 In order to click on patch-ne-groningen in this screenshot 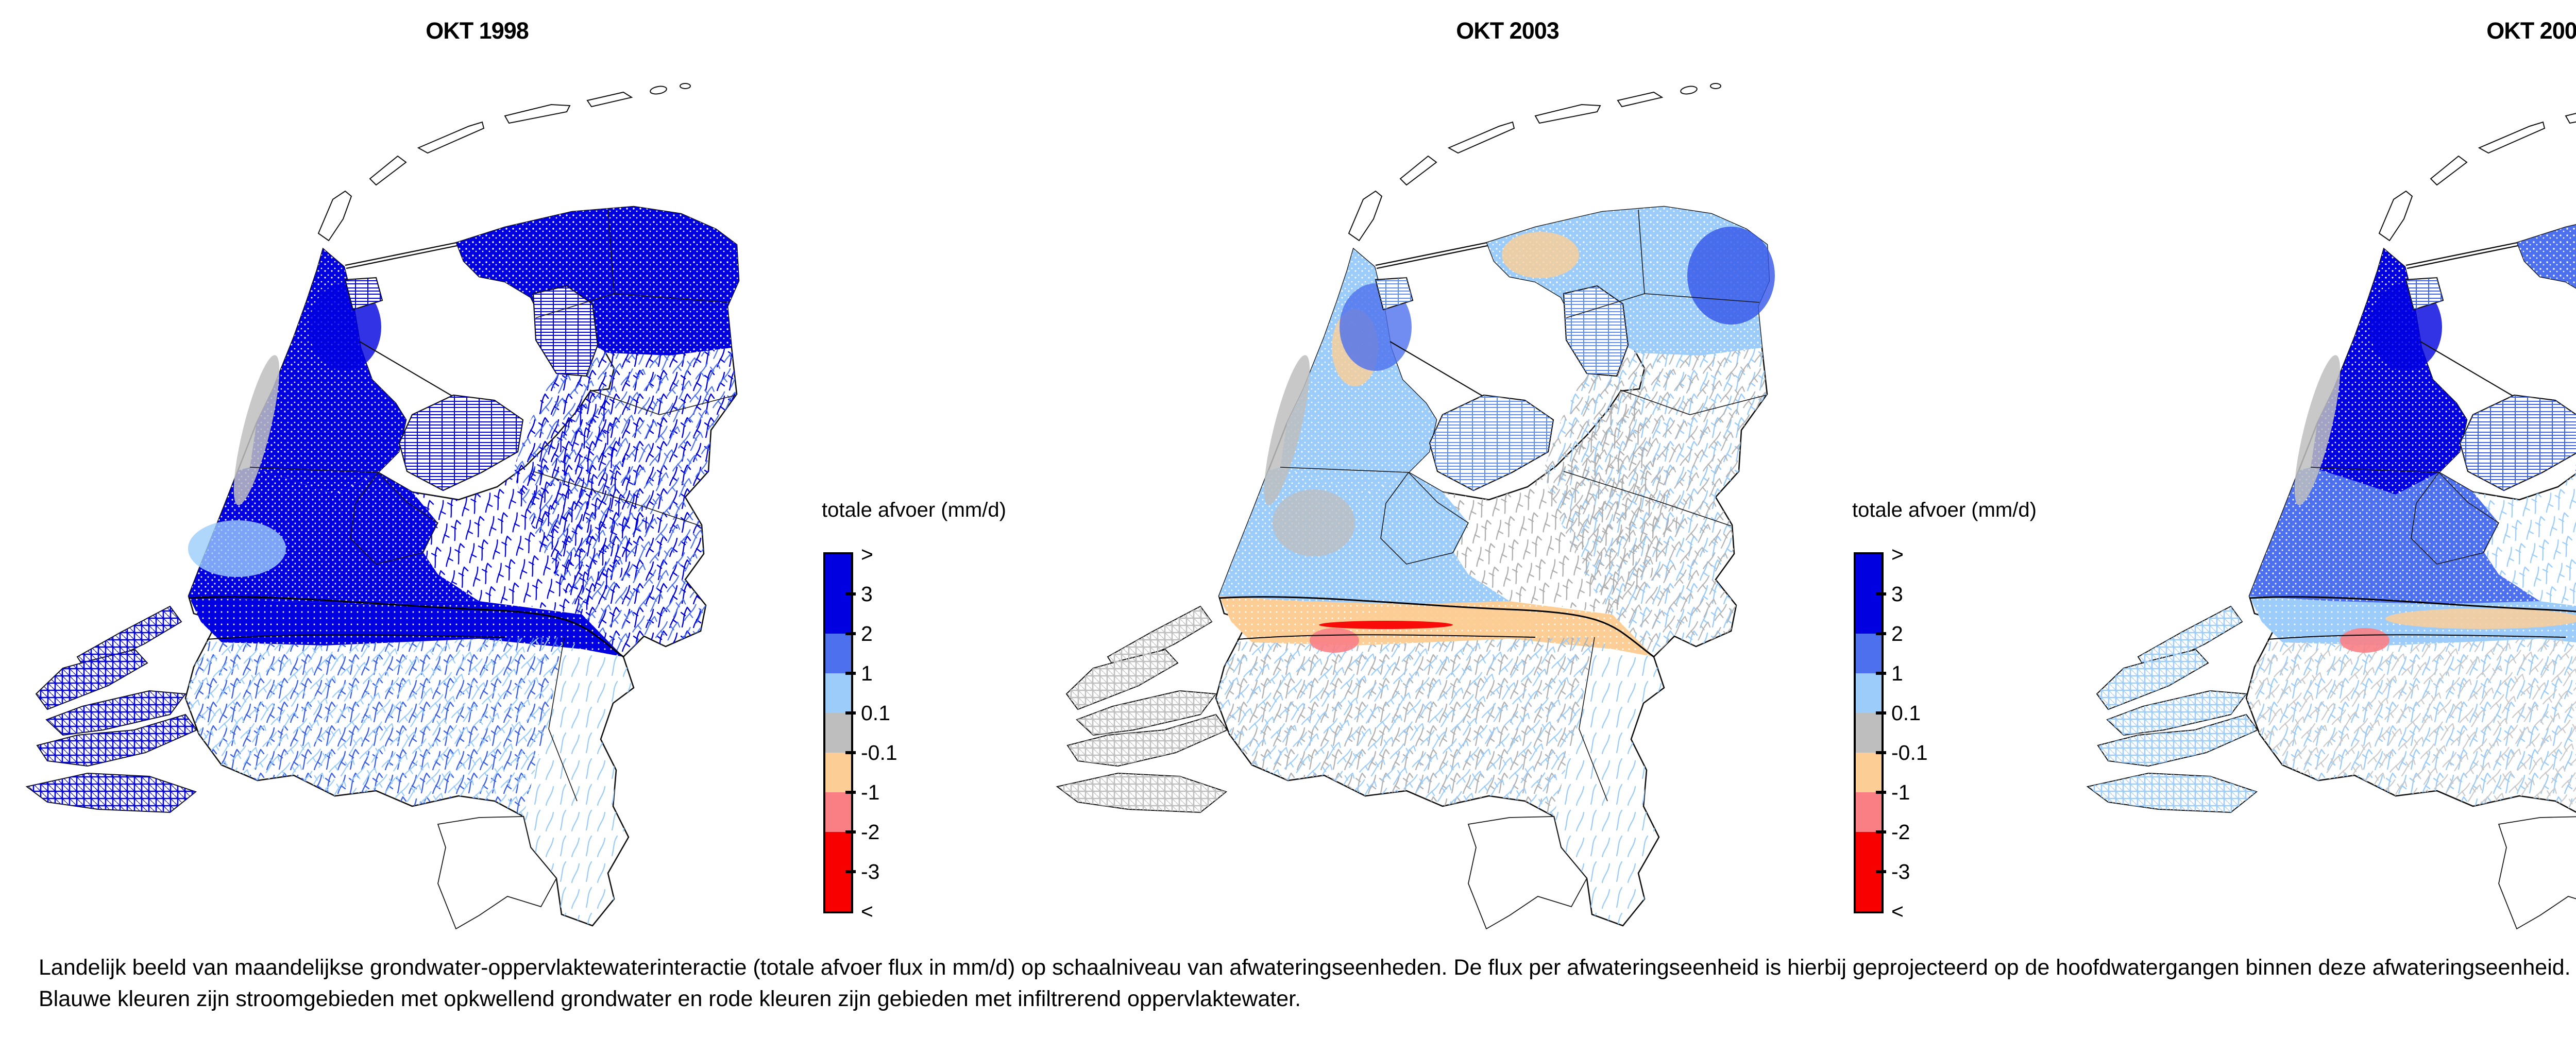, I will do `click(1731, 276)`.